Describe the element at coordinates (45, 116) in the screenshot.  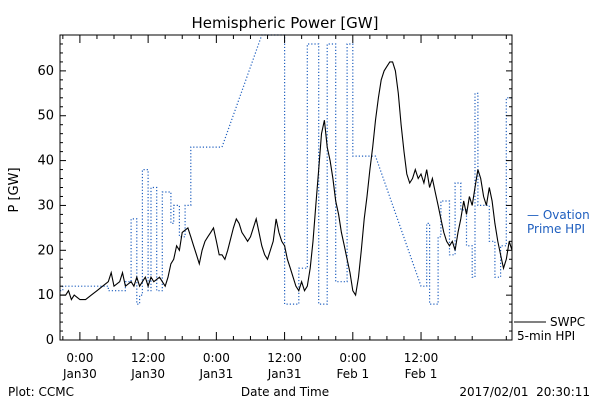
I see `y-tick-label: 50` at that location.